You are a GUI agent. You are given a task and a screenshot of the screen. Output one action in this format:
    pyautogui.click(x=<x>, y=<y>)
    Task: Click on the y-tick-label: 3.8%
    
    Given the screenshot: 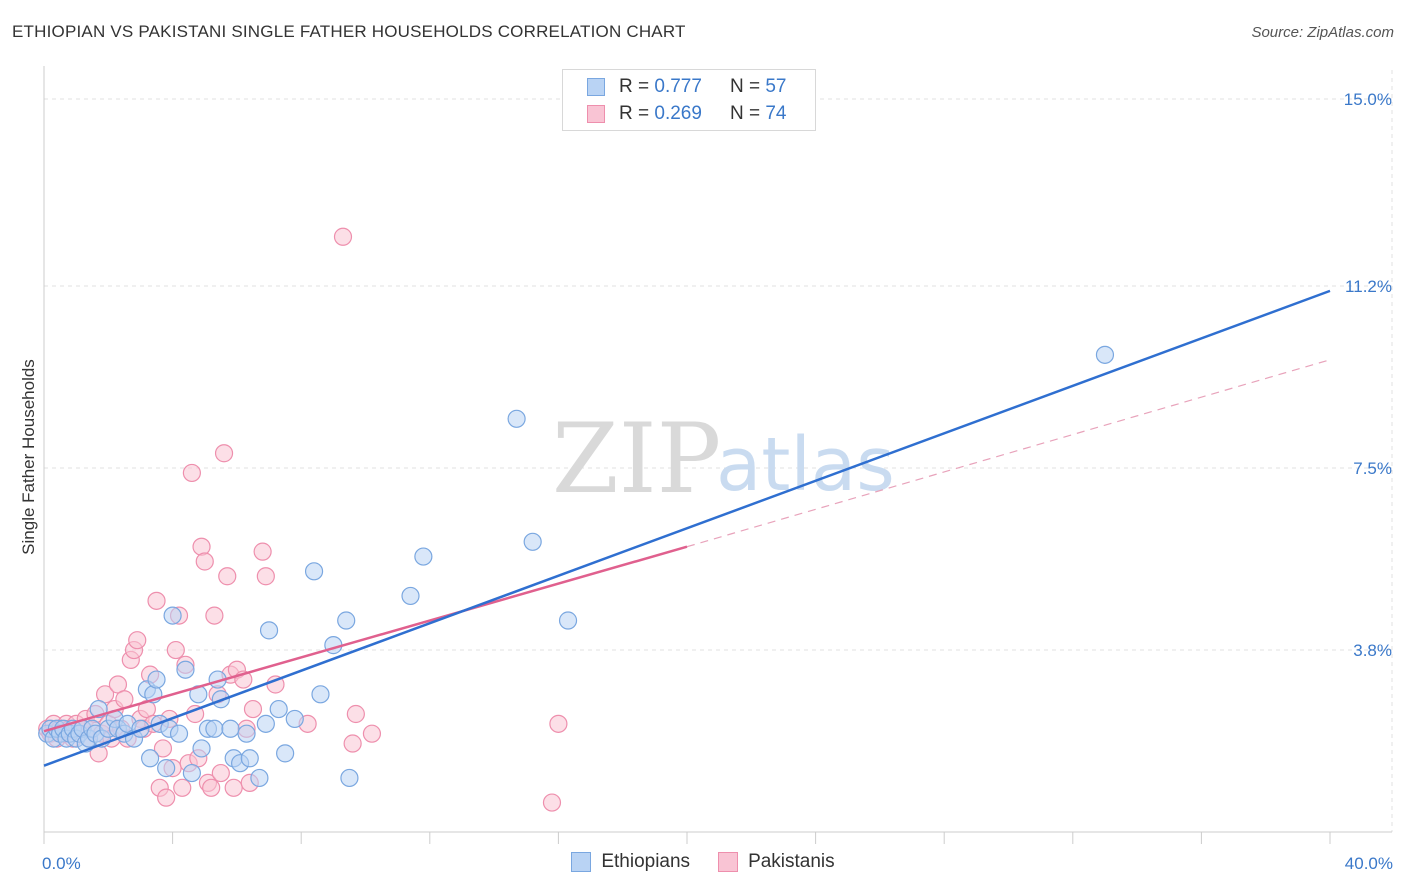 What is the action you would take?
    pyautogui.click(x=1372, y=650)
    